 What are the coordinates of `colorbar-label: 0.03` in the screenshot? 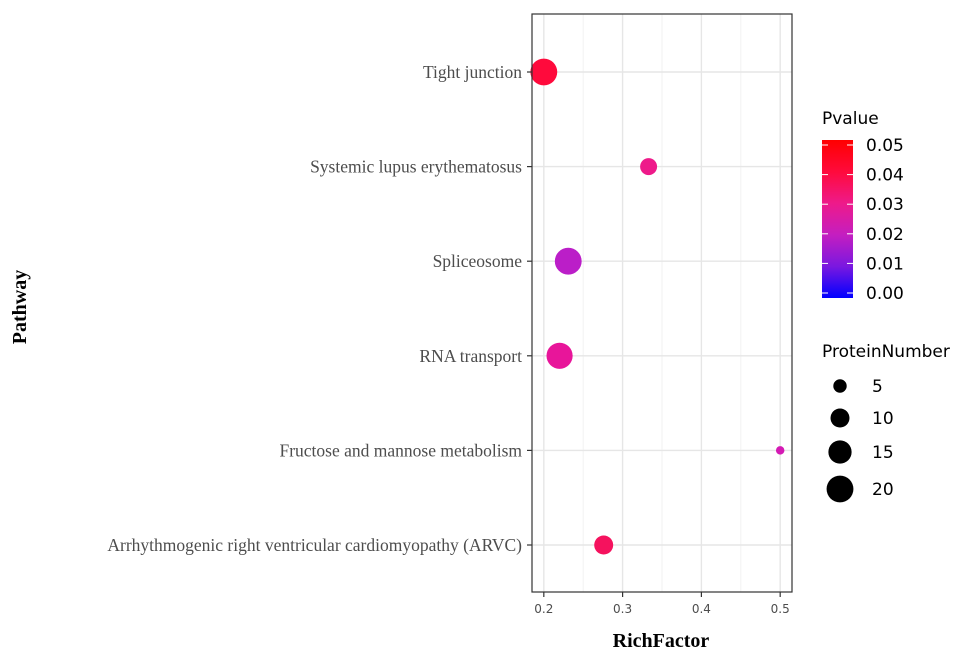 It's located at (885, 205).